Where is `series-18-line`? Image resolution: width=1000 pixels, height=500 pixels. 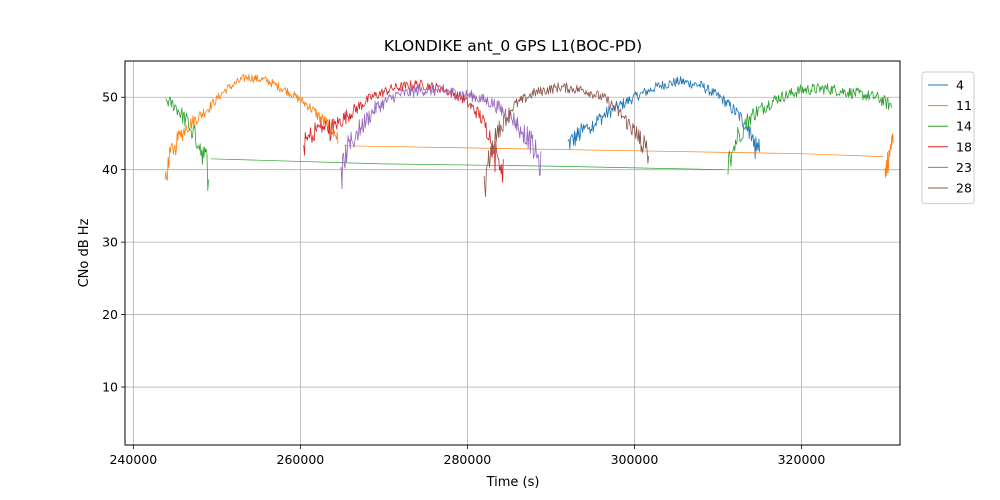 series-18-line is located at coordinates (403, 131).